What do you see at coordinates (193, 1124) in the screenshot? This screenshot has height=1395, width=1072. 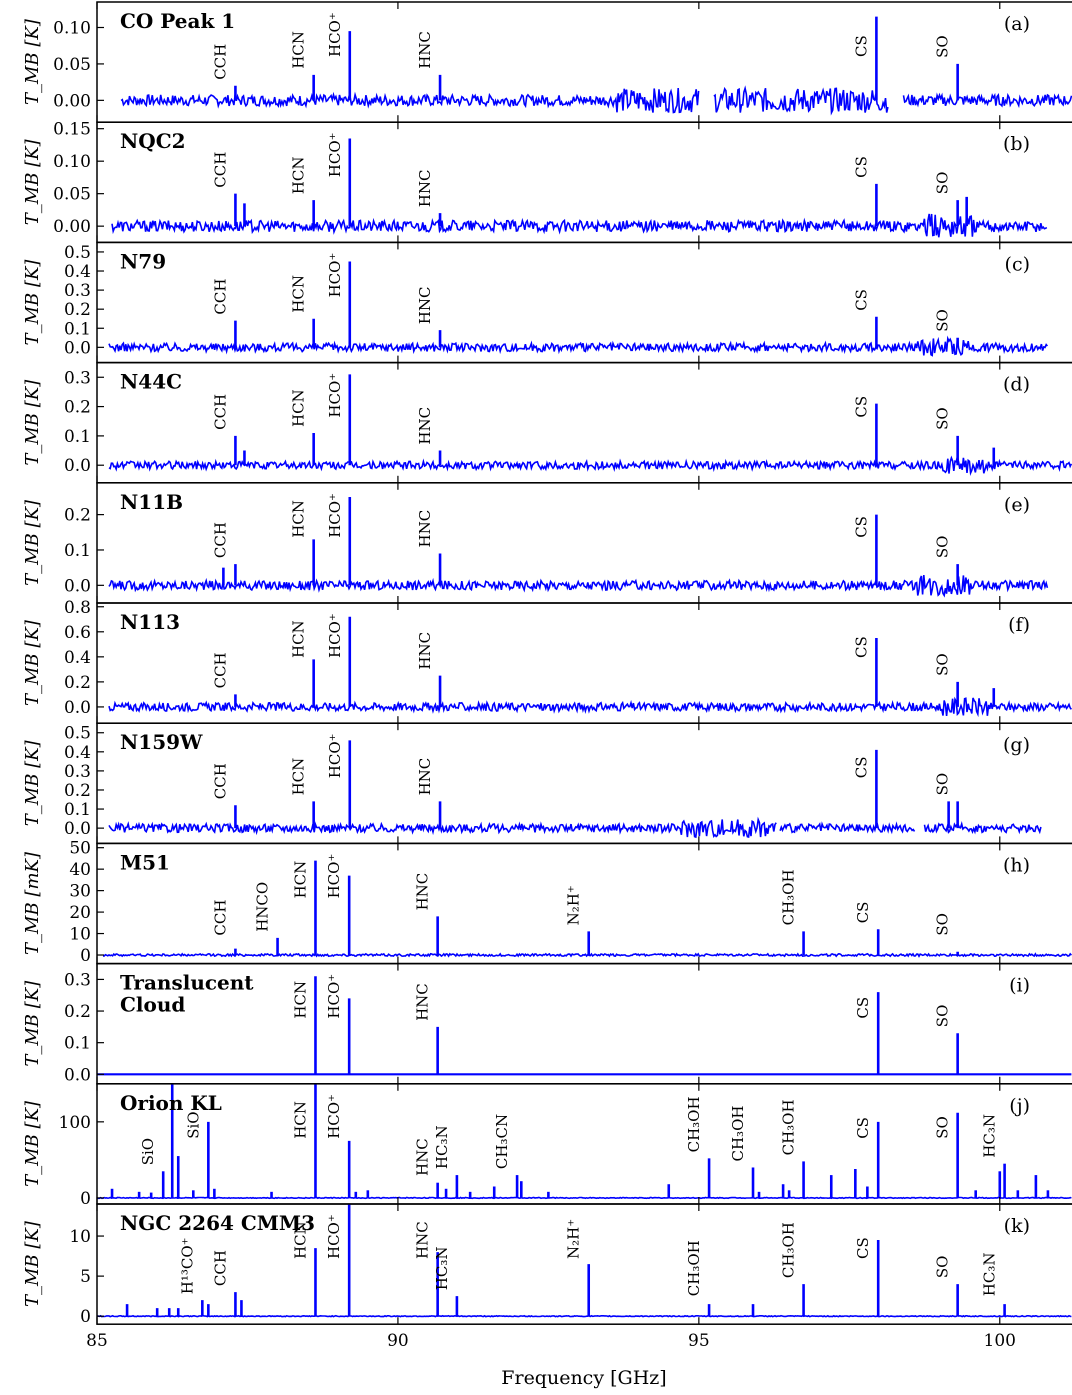 I see `molecule-label: SiO` at bounding box center [193, 1124].